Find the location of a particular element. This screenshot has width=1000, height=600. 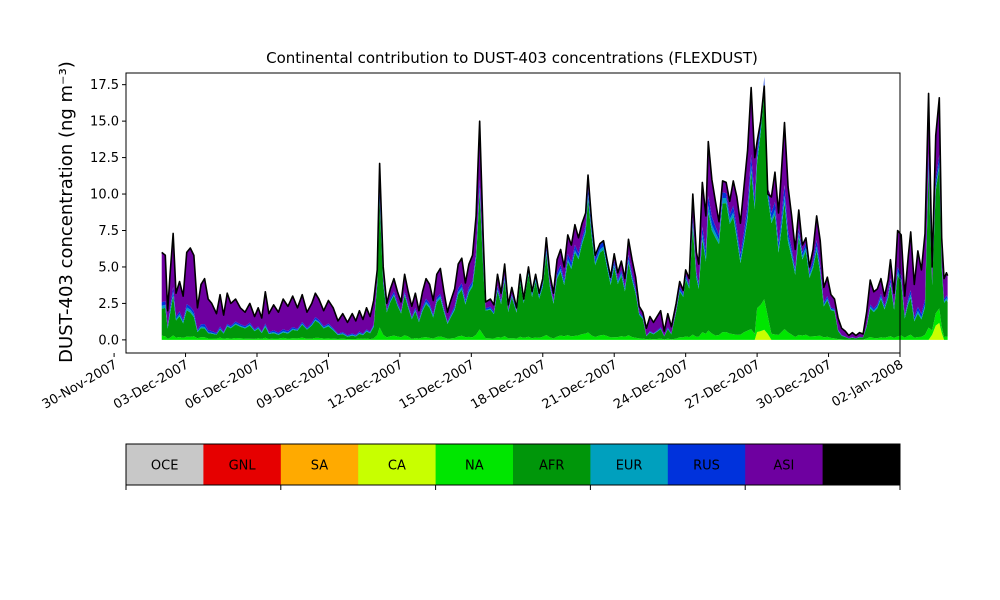

y-tick-label: 12.5 is located at coordinates (104, 158).